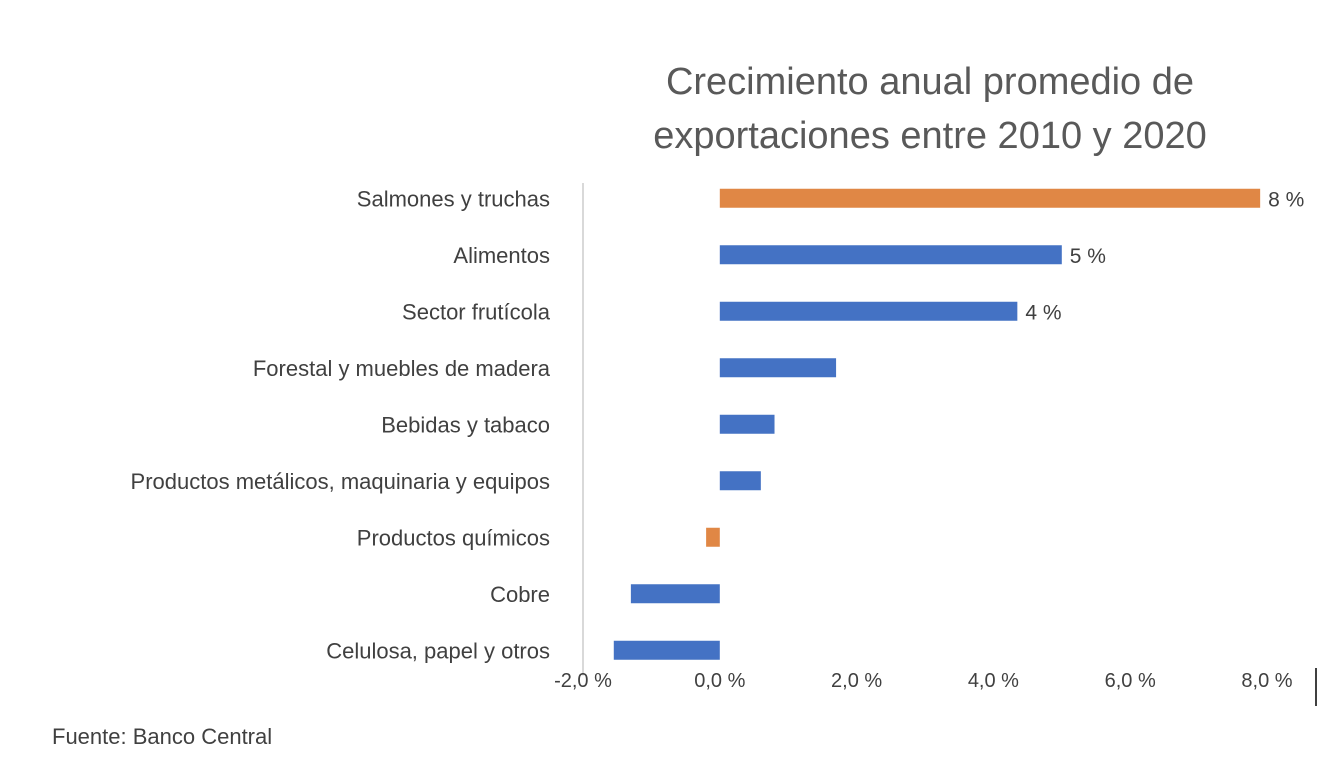  What do you see at coordinates (1043, 312) in the screenshot?
I see `bar-data-label: 4 %` at bounding box center [1043, 312].